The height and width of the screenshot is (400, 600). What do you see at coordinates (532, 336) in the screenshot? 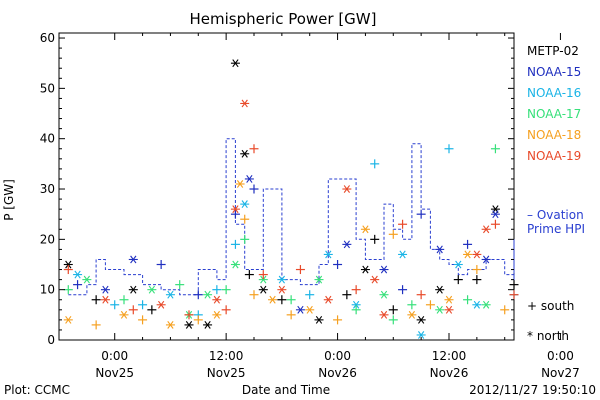
I see `legend-marker-symbol: *` at bounding box center [532, 336].